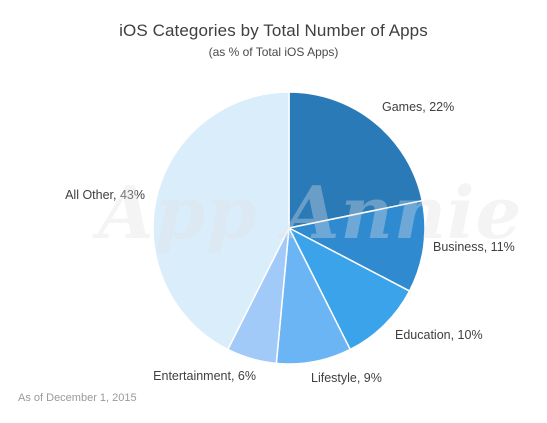  What do you see at coordinates (357, 245) in the screenshot?
I see `pie-slice-business` at bounding box center [357, 245].